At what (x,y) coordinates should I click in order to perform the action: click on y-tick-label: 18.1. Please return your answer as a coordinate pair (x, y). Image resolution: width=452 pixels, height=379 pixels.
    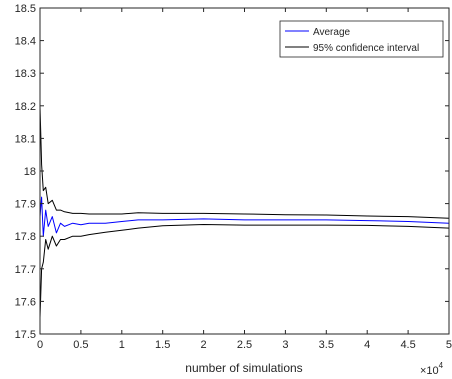
    Looking at the image, I should click on (25, 139).